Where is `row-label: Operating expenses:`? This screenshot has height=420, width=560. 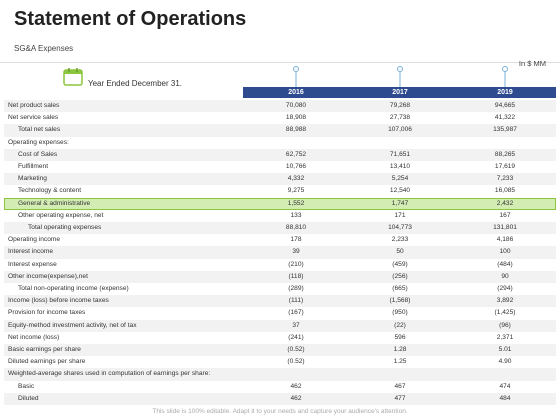
row-label: Operating expenses: is located at coordinates (38, 142).